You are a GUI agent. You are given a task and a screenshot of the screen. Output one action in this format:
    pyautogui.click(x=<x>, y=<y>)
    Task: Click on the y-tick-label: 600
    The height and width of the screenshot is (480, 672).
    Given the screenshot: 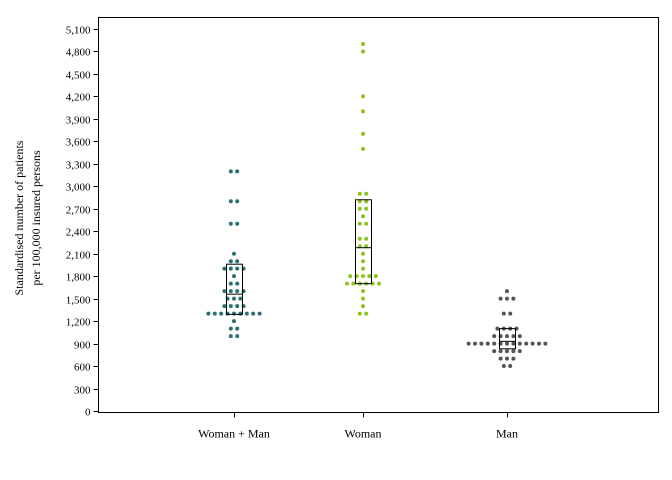 What is the action you would take?
    pyautogui.click(x=82, y=368)
    